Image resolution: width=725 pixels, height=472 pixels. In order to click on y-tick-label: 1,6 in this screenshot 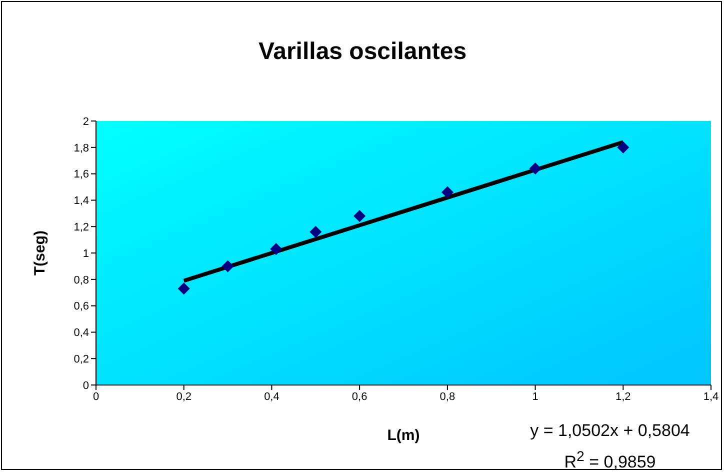, I will do `click(81, 174)`.